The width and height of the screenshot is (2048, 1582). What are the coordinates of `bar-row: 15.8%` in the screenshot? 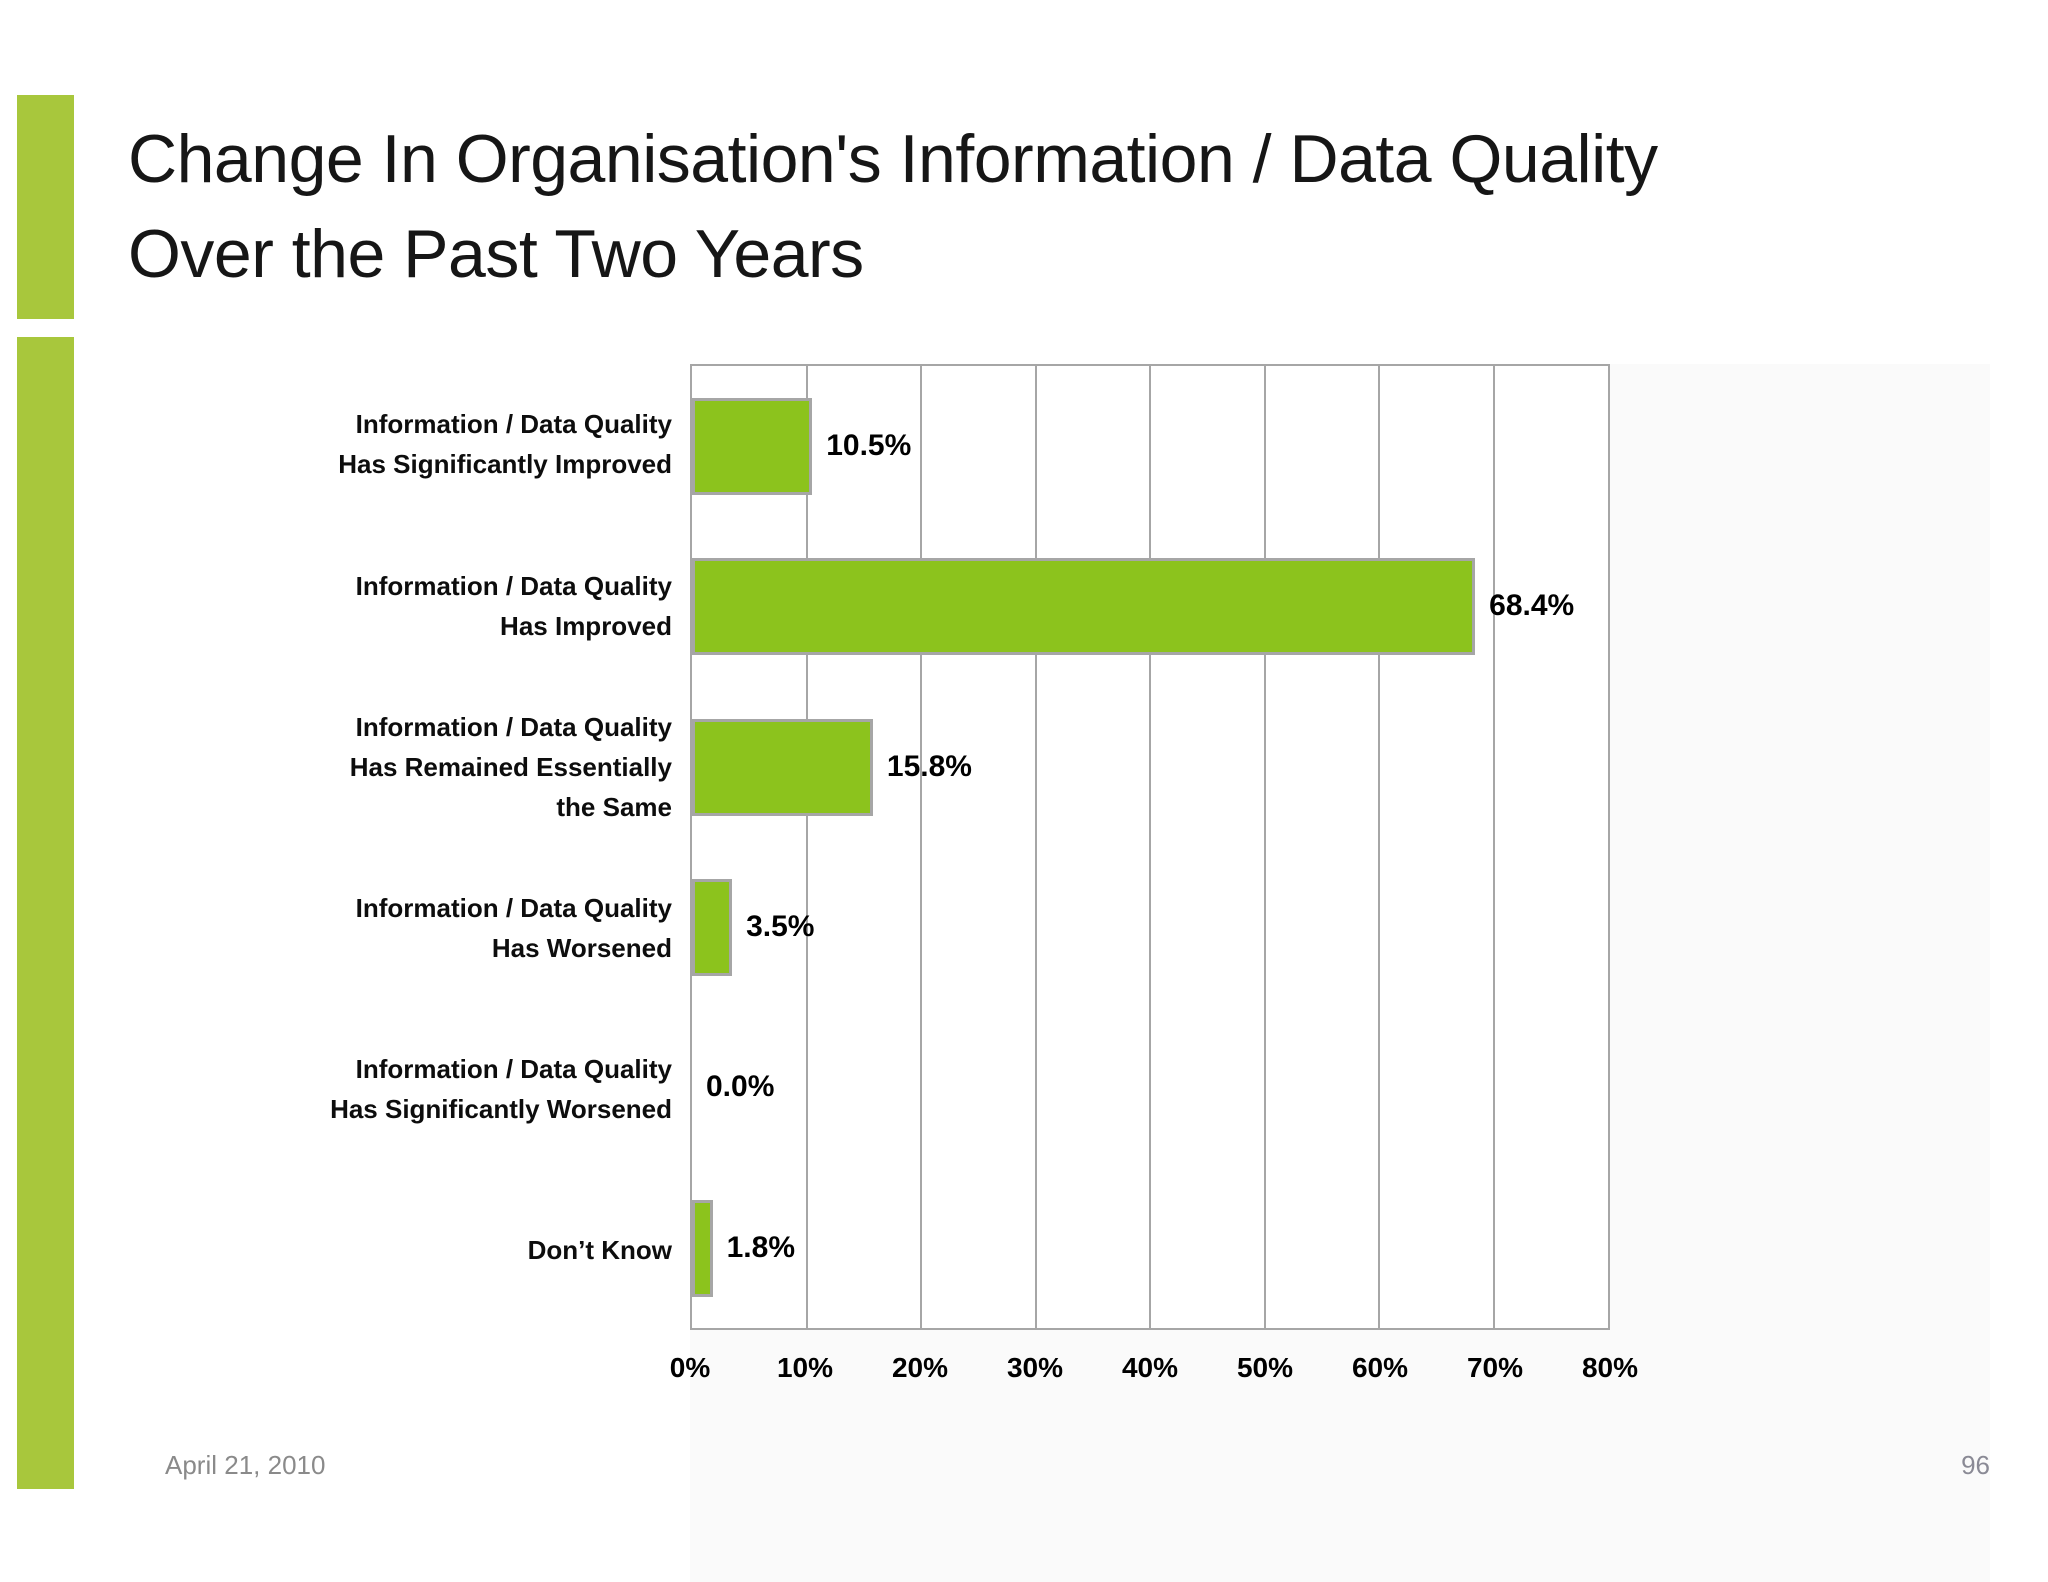 It's located at (1150, 767).